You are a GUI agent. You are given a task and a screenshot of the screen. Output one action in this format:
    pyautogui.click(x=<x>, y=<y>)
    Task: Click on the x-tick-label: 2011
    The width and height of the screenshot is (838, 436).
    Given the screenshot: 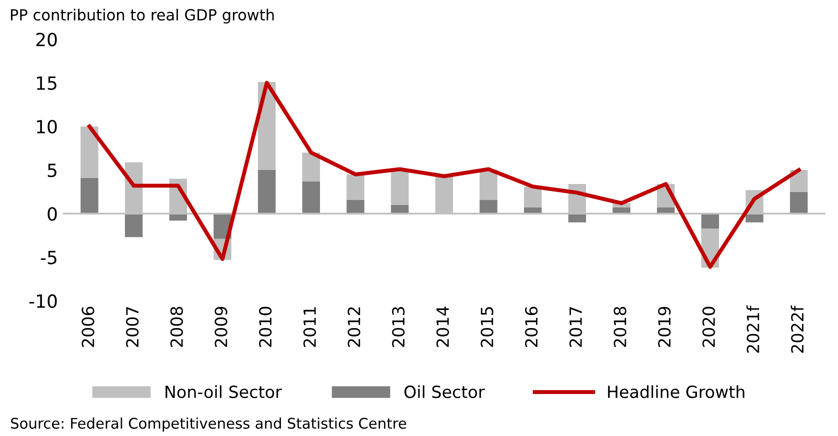 What is the action you would take?
    pyautogui.click(x=309, y=327)
    